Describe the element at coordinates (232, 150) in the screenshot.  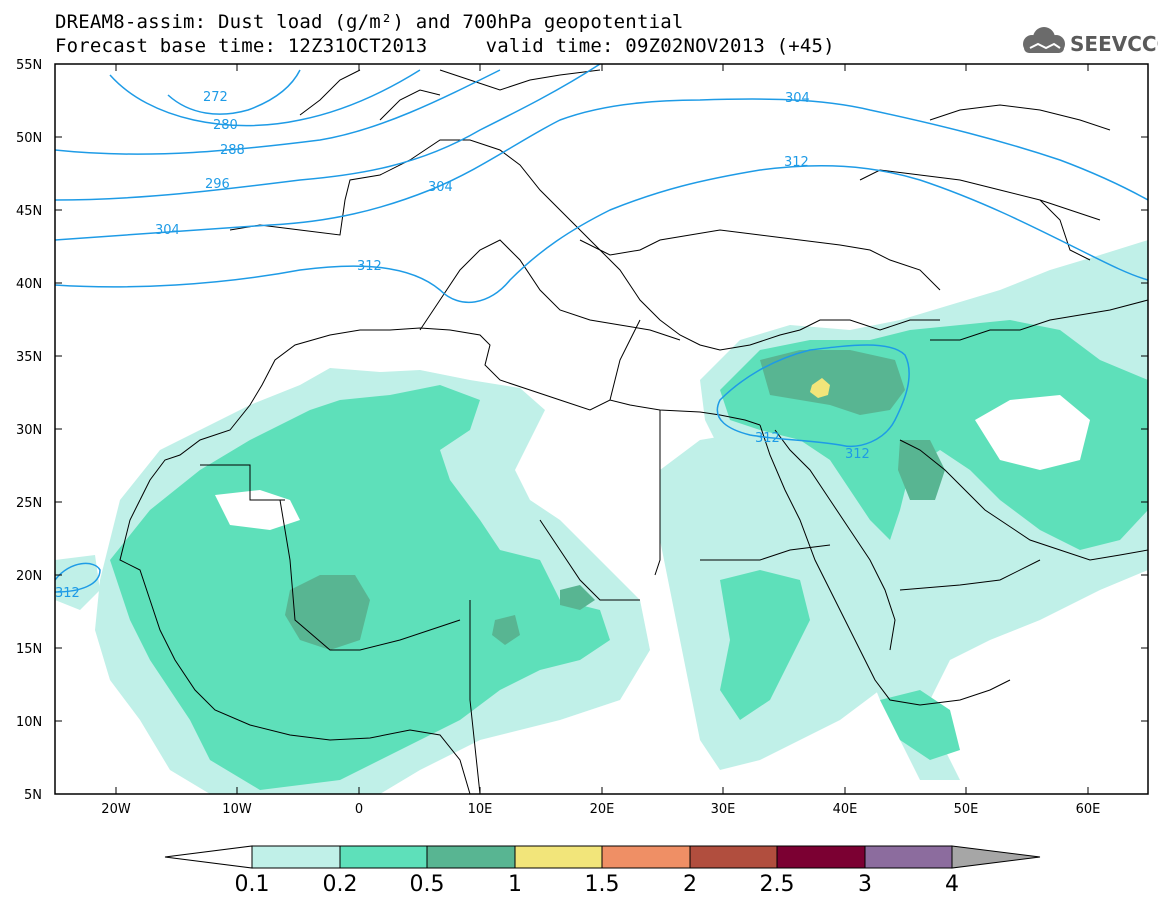
I see `contour-label: 288` at that location.